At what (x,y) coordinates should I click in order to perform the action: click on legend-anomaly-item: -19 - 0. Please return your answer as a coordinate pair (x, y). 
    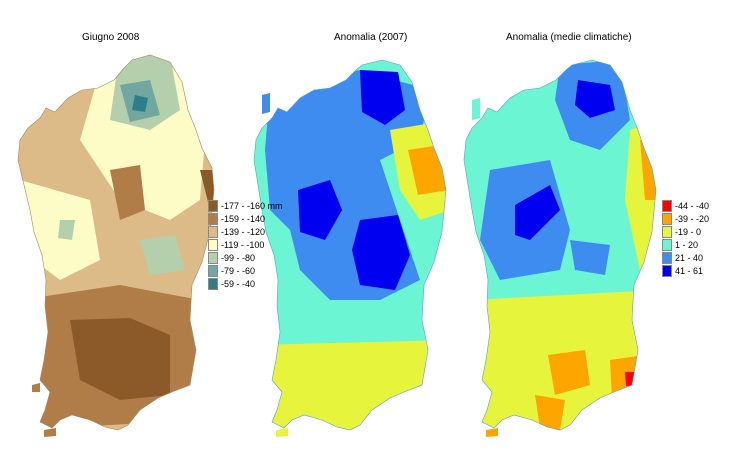
    Looking at the image, I should click on (685, 231).